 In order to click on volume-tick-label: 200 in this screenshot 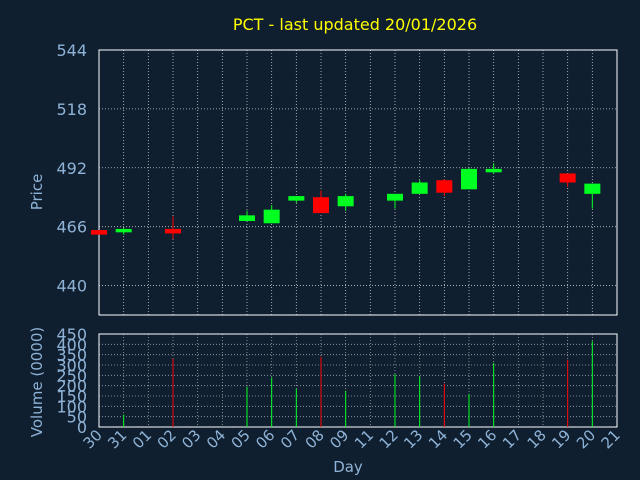, I will do `click(71, 386)`.